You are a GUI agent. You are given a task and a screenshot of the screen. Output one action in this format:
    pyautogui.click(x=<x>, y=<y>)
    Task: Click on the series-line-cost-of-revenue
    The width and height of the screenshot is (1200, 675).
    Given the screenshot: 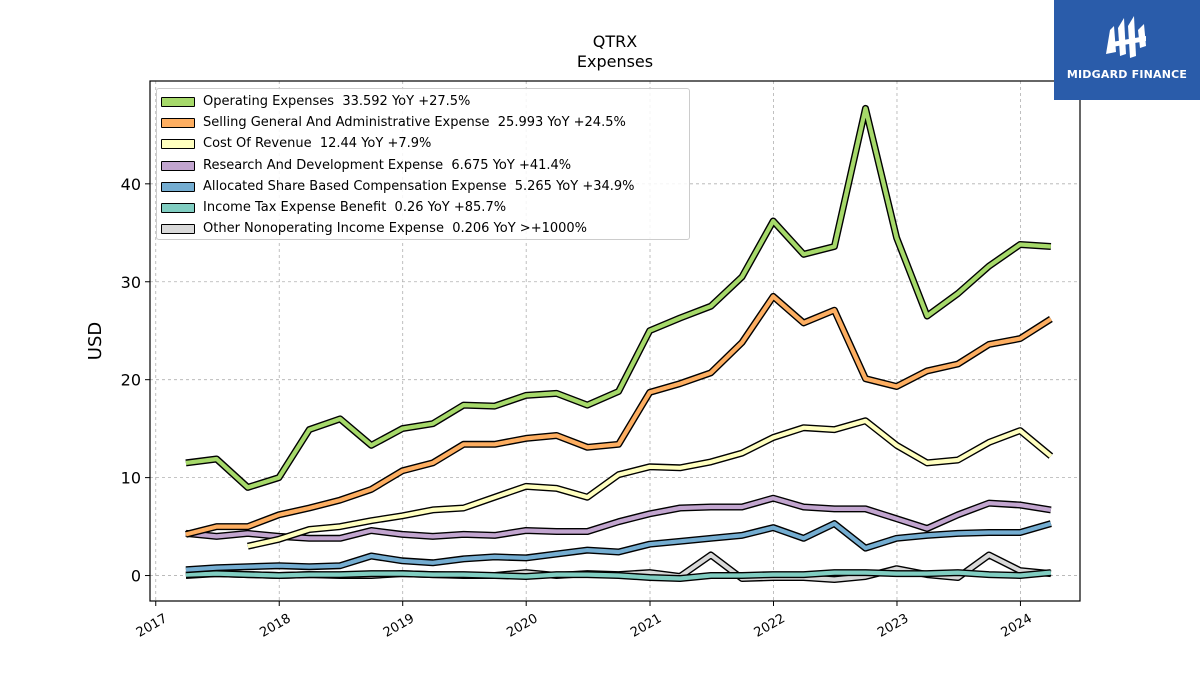 What is the action you would take?
    pyautogui.click(x=650, y=483)
    